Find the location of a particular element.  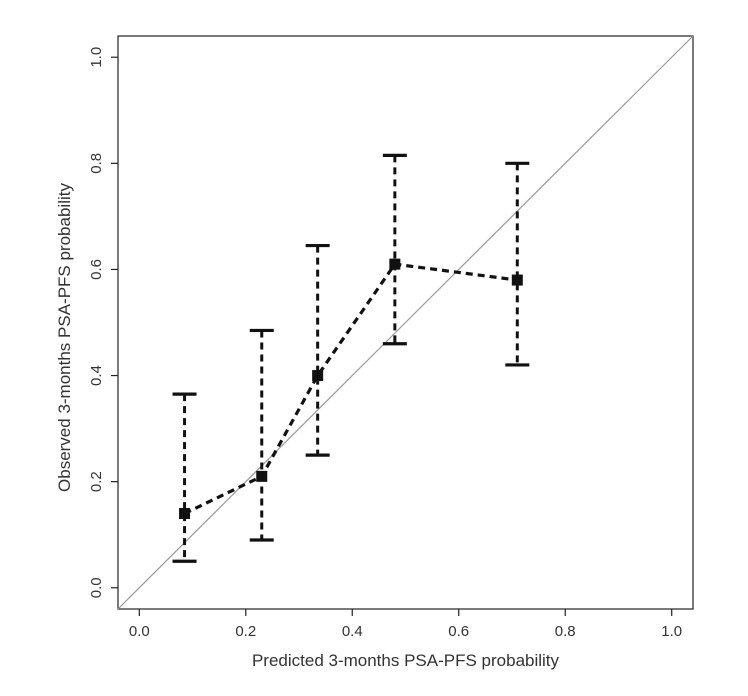

y-tick-label-4: 0.8 is located at coordinates (96, 163).